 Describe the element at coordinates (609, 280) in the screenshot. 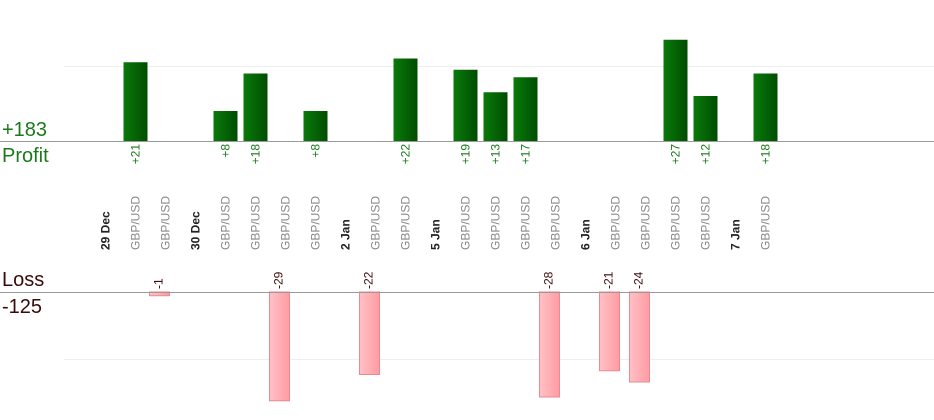

I see `loss-value-label: -21` at that location.